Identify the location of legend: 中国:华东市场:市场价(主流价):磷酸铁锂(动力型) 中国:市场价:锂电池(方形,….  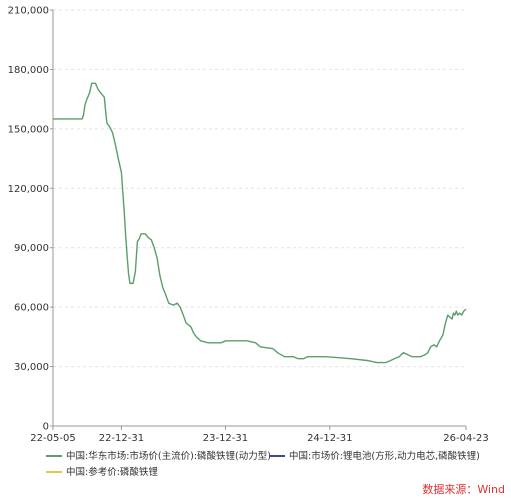
(263, 464).